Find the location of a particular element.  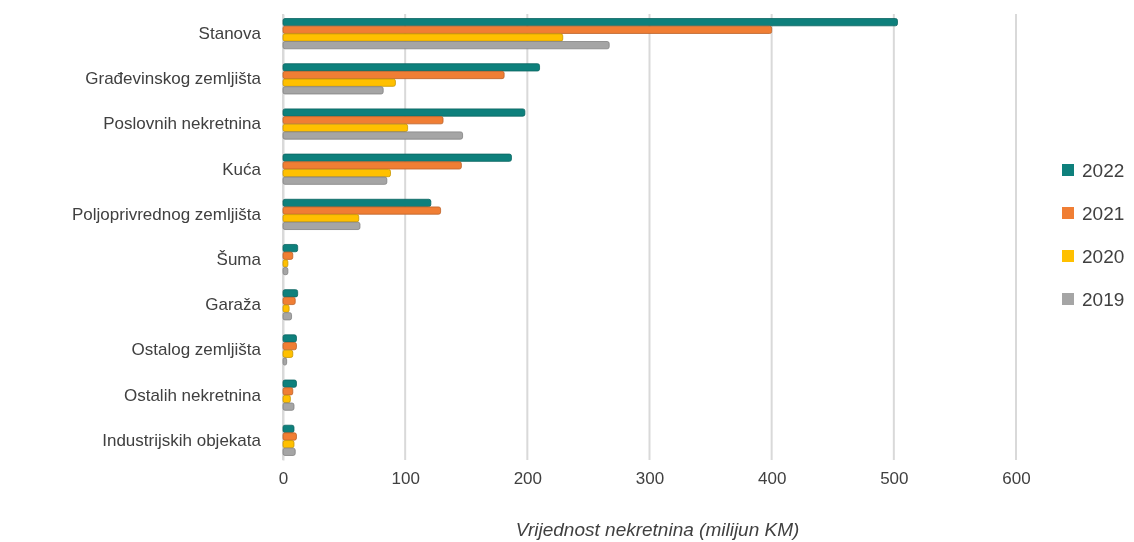

x-tick-label: 300 is located at coordinates (650, 479).